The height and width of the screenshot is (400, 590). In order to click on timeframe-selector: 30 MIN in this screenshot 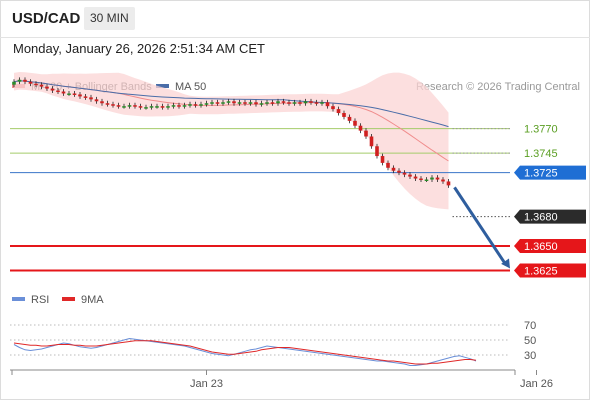, I will do `click(109, 18)`.